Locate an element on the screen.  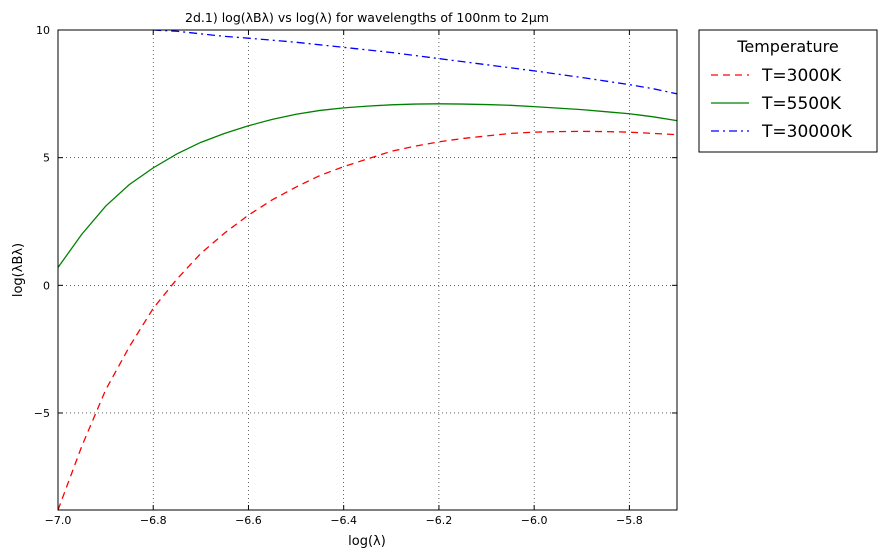
x-tick-label: −5.8 is located at coordinates (629, 520).